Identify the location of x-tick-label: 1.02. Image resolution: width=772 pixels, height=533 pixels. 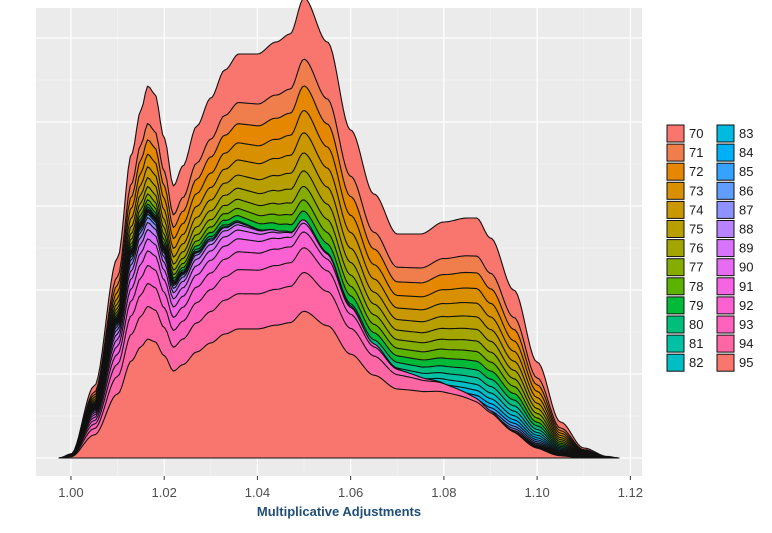
(164, 492).